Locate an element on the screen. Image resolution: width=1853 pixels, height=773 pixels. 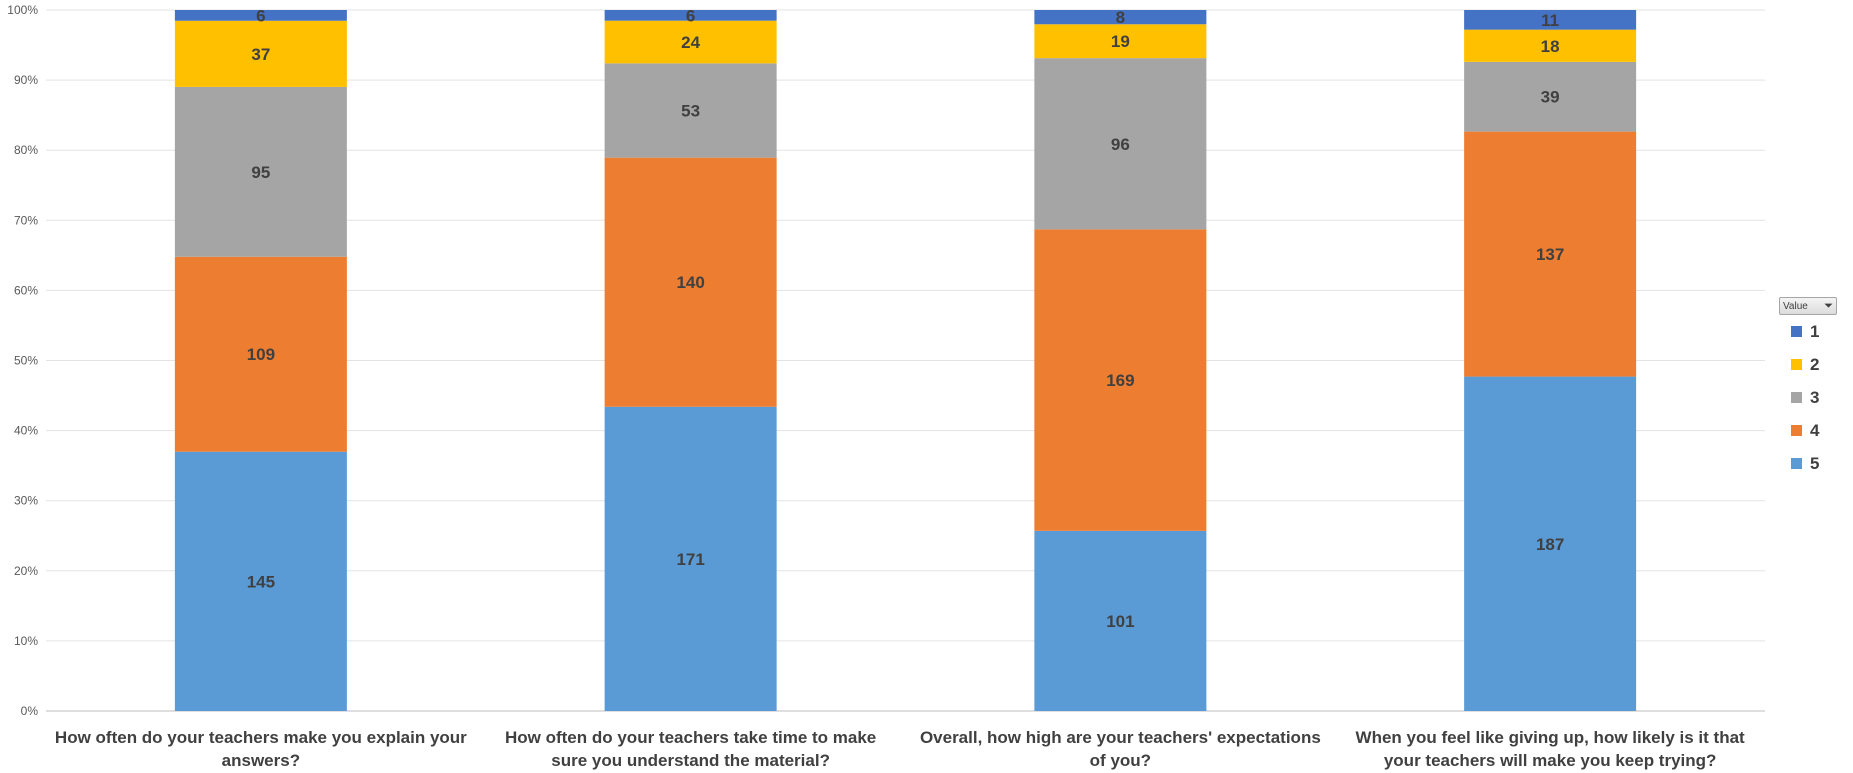
legend-item: 1 is located at coordinates (1815, 331).